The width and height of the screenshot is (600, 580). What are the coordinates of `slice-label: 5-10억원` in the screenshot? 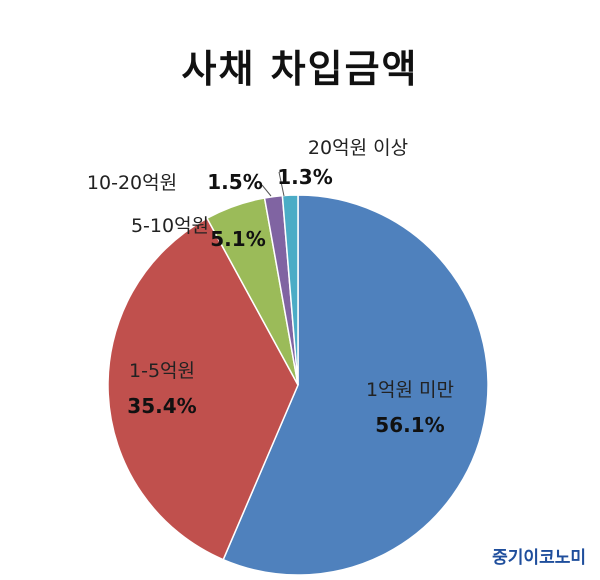 It's located at (170, 226).